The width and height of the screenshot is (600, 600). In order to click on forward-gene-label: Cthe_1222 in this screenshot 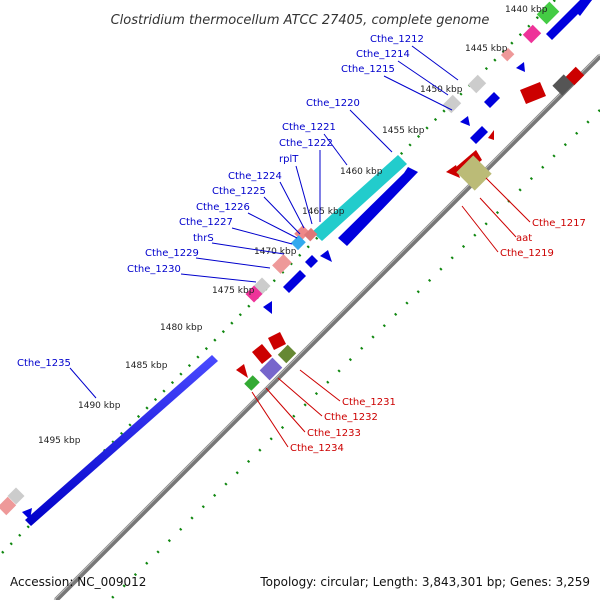, I will do `click(306, 143)`.